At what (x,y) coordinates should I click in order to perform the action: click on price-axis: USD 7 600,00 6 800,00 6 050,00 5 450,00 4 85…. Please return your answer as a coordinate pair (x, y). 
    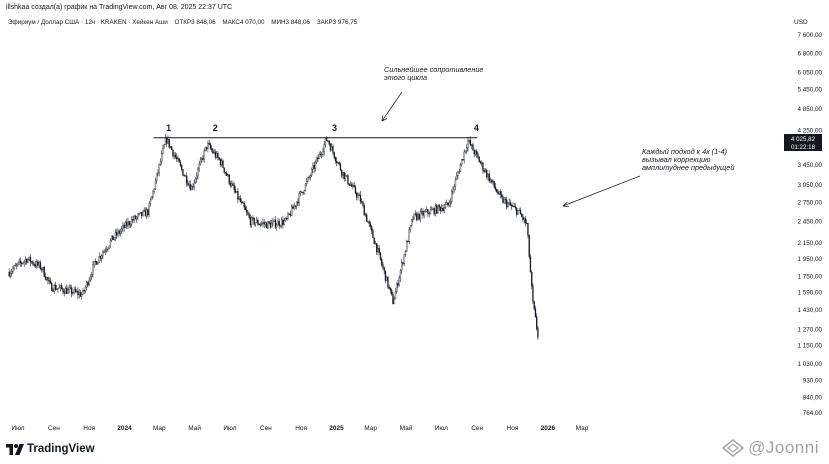
    Looking at the image, I should click on (808, 218).